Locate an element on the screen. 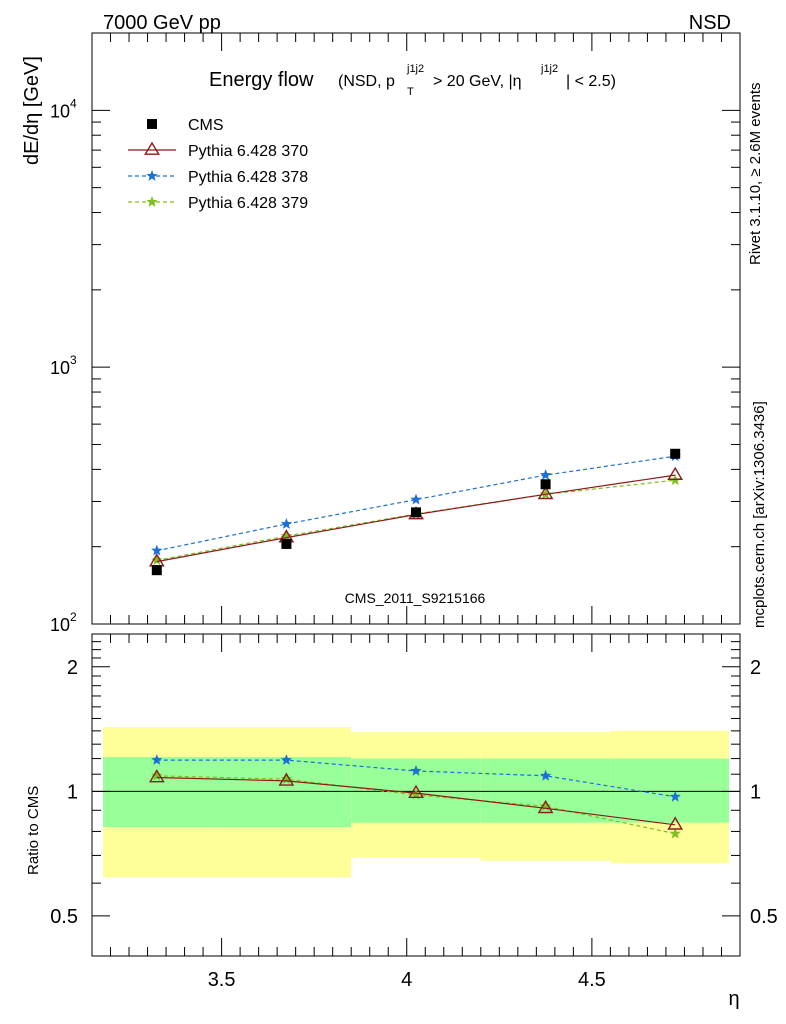 The image size is (786, 1024). legend-pythia-370-label: Pythia 6.428 370 is located at coordinates (248, 151).